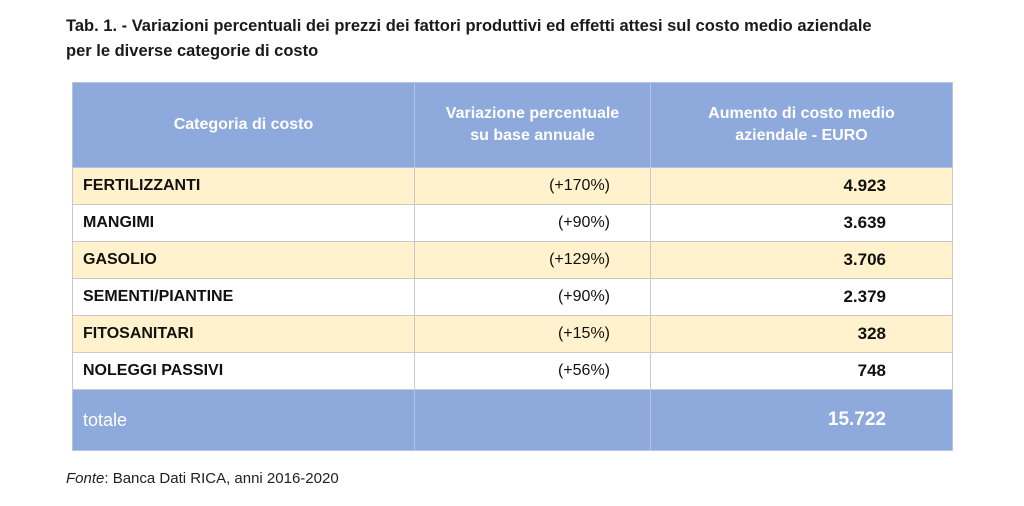  What do you see at coordinates (532, 260) in the screenshot?
I see `row-variation: (+129%)` at bounding box center [532, 260].